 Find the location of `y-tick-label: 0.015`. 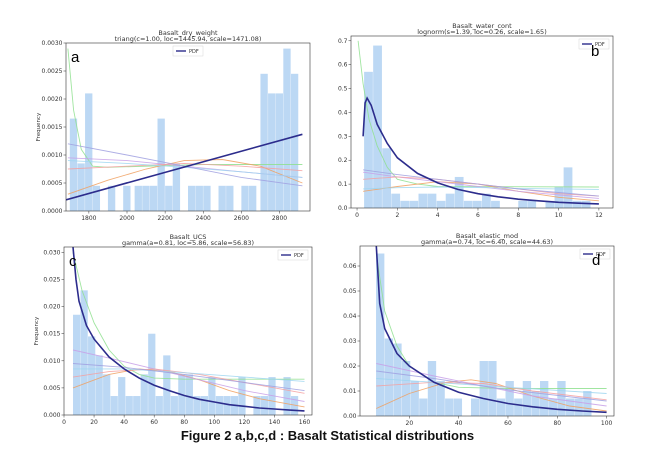

y-tick-label: 0.015 is located at coordinates (51, 334).